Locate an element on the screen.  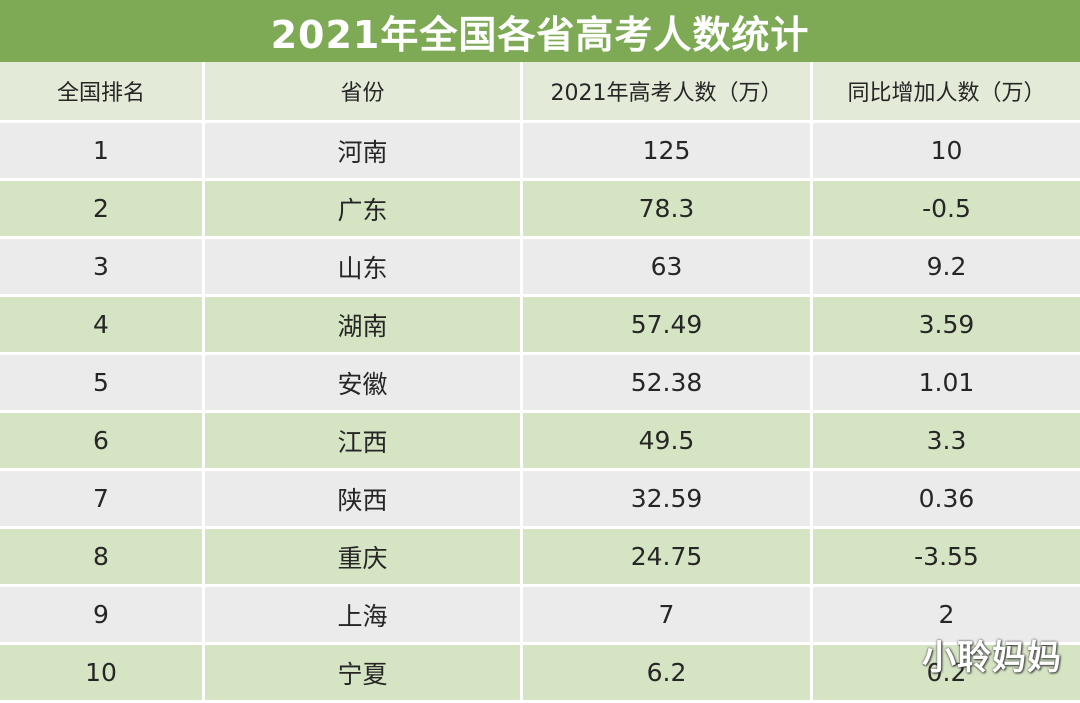
count-cell: 24.75 is located at coordinates (668, 558).